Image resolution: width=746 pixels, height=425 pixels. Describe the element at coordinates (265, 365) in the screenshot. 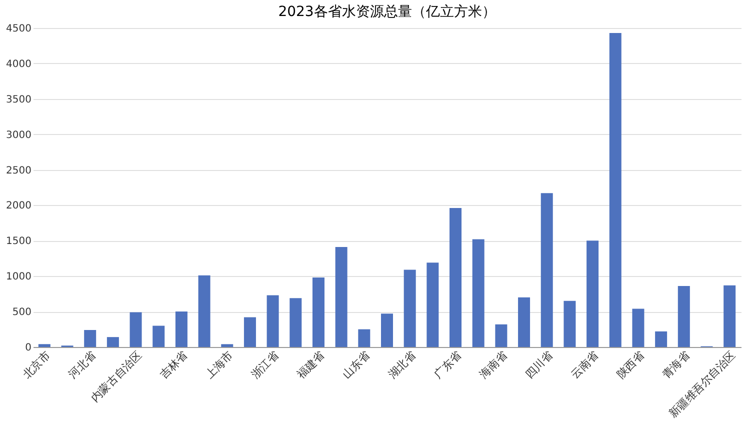

I see `x-tick-label: 浙江省` at that location.